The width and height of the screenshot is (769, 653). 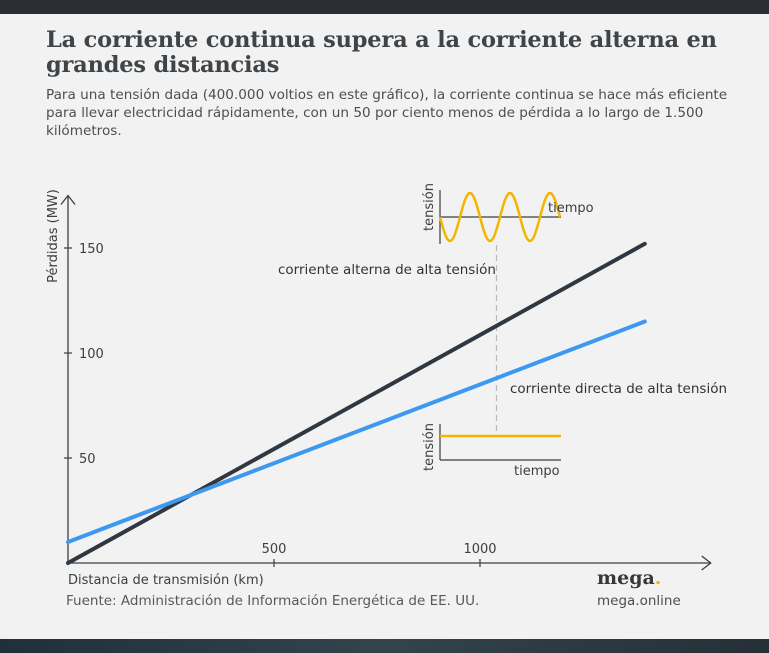 What do you see at coordinates (53, 236) in the screenshot?
I see `y-axis-title: Pérdidas (MW)` at bounding box center [53, 236].